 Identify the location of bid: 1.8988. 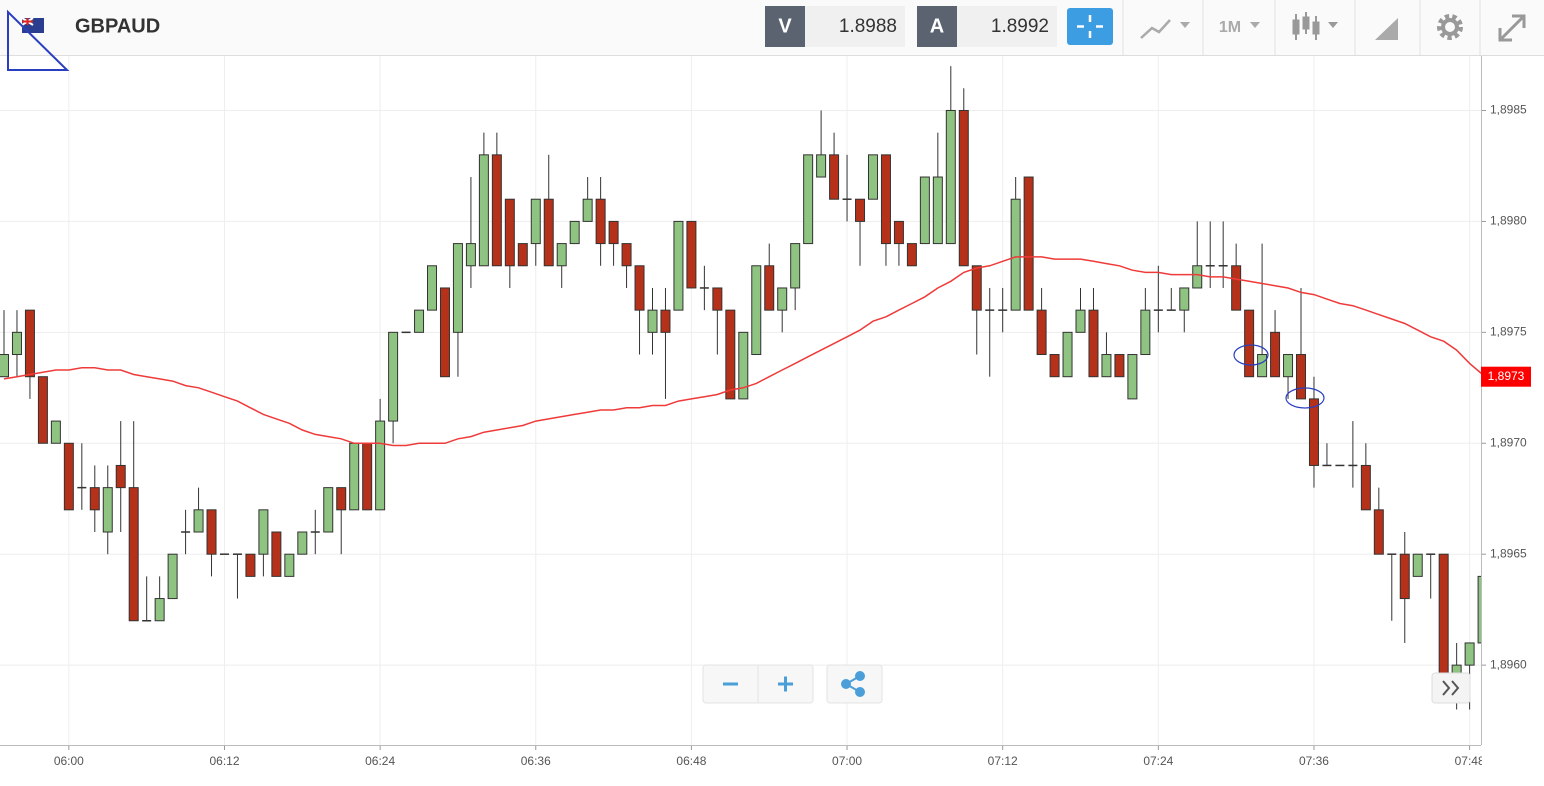
(868, 26).